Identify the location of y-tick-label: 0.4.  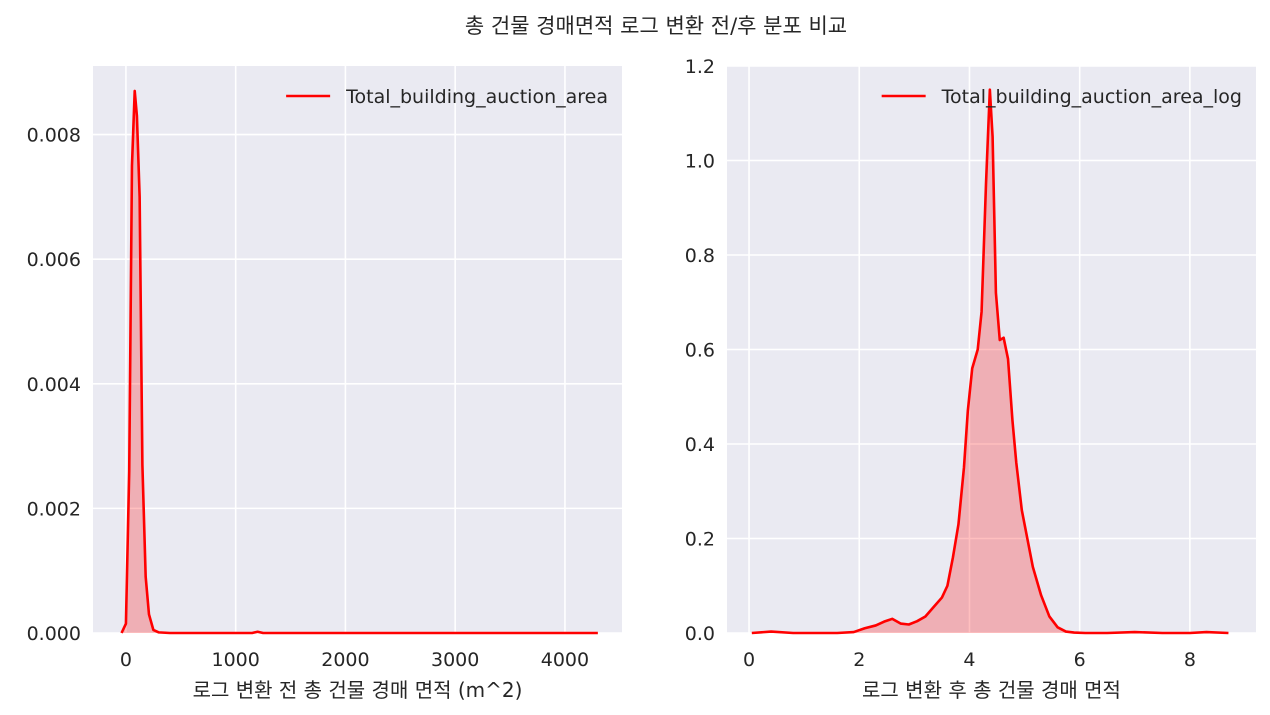
(700, 445).